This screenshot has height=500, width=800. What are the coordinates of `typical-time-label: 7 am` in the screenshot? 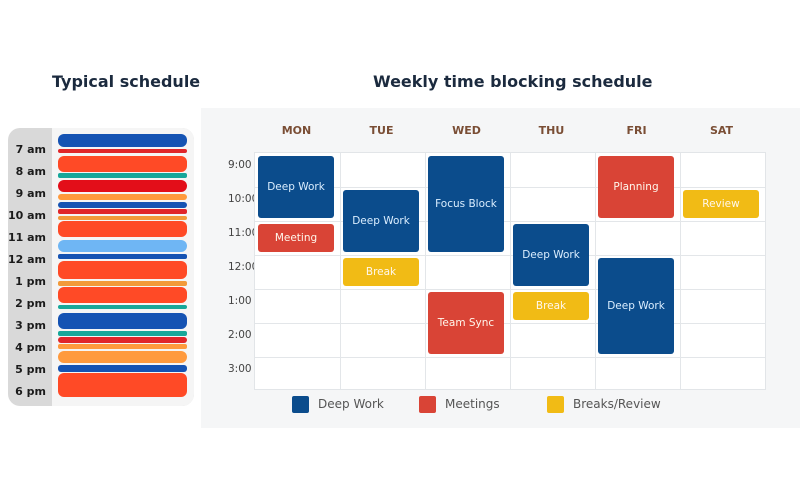 It's located at (30, 149).